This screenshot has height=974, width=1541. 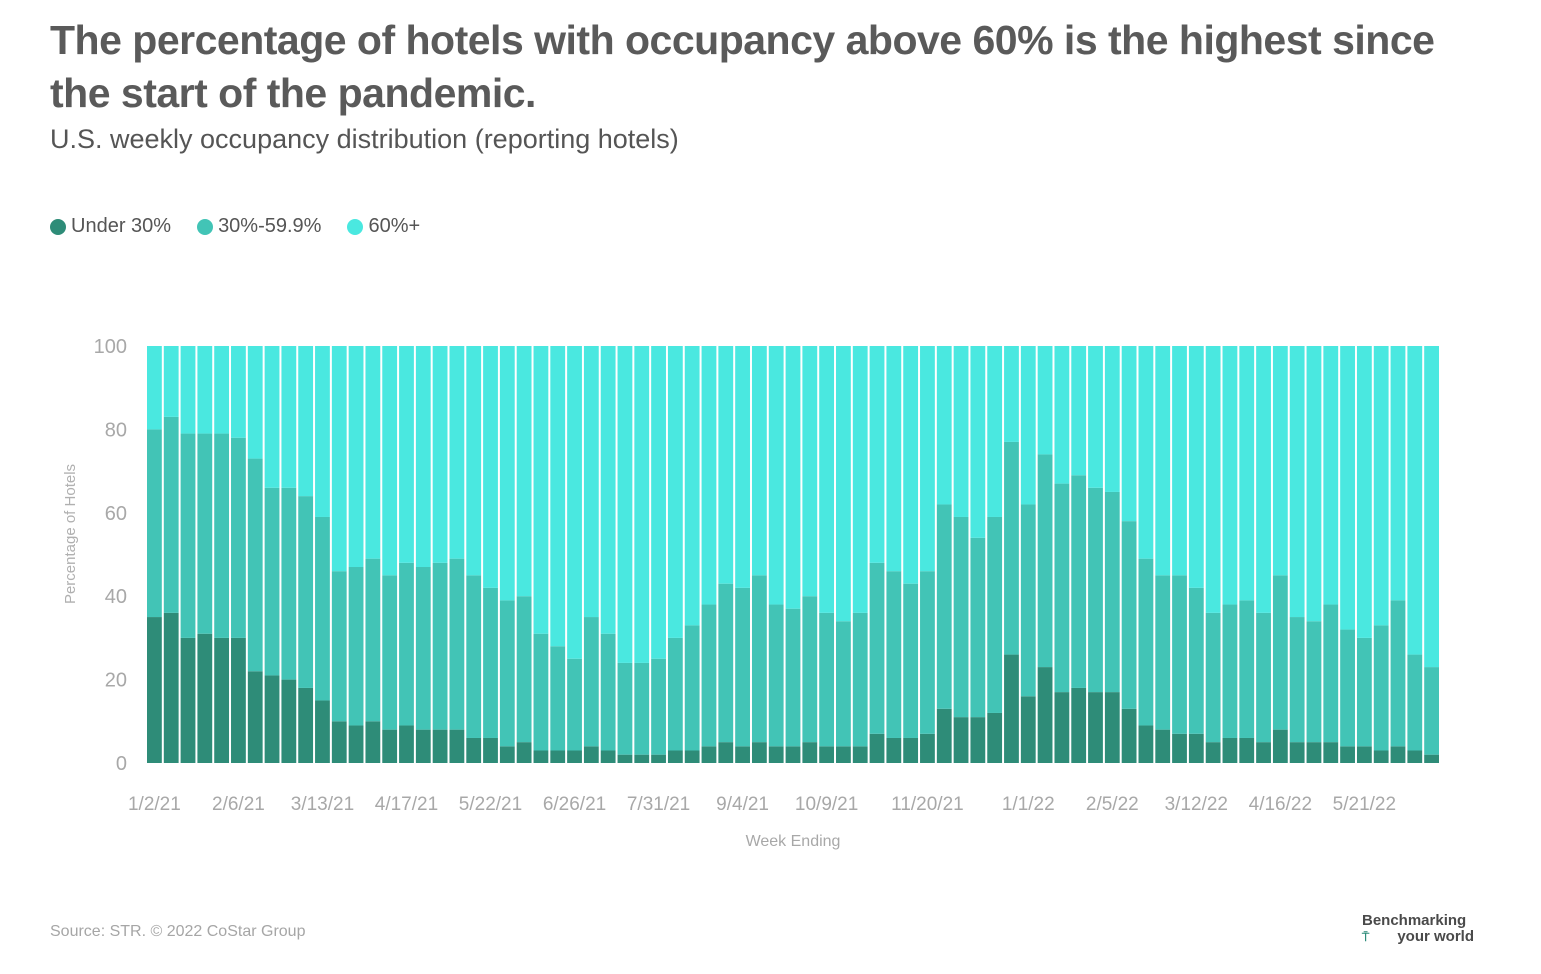 What do you see at coordinates (574, 804) in the screenshot?
I see `x-tick-label: 6/26/21` at bounding box center [574, 804].